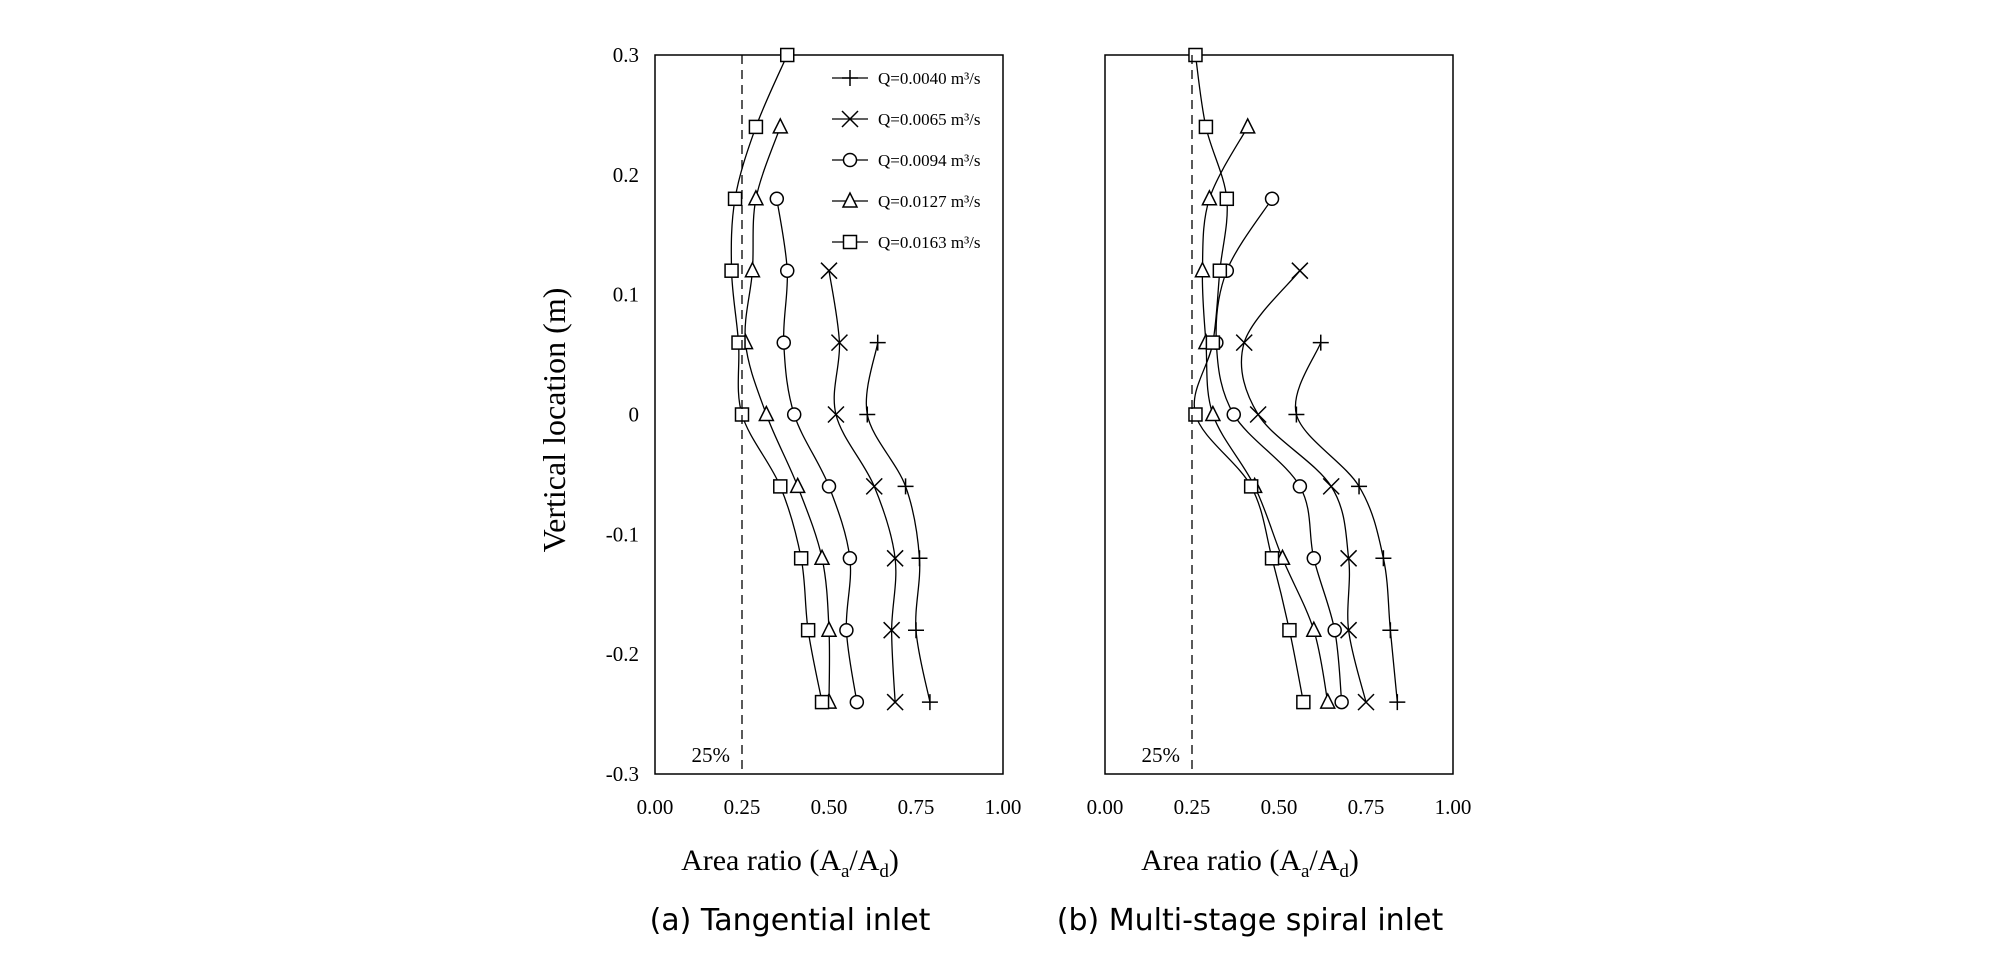 The height and width of the screenshot is (957, 2008). I want to click on legend-label: Q=0.0127 m³/s, so click(929, 201).